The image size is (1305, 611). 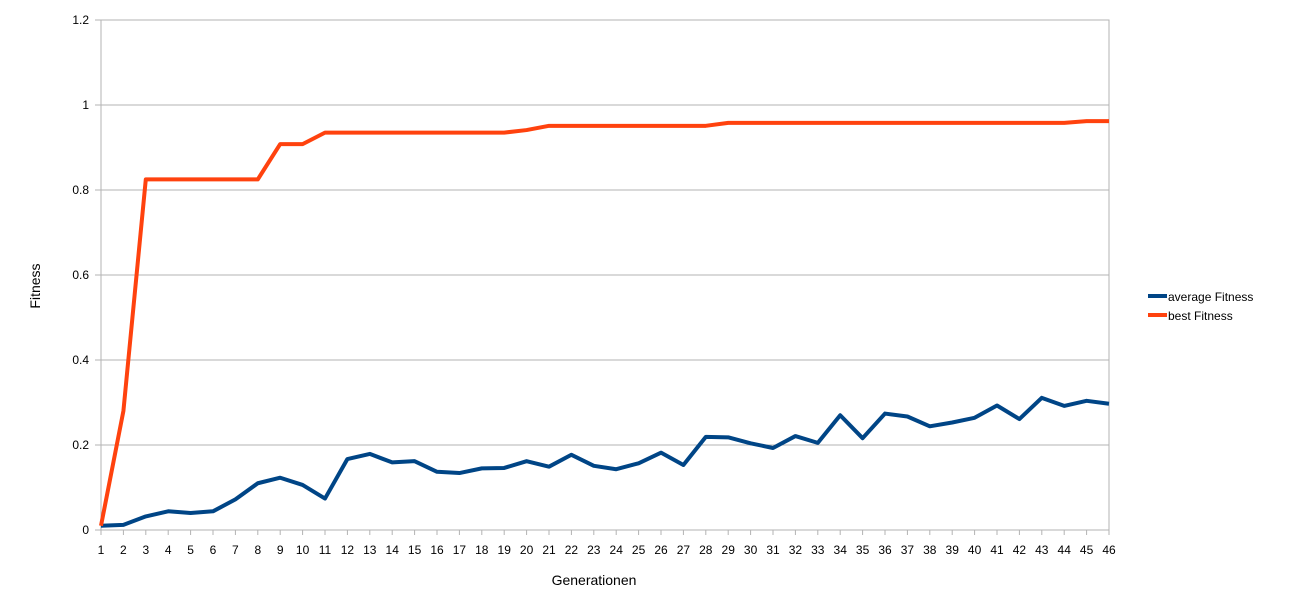 What do you see at coordinates (35, 285) in the screenshot?
I see `y-axis-title: Fitness` at bounding box center [35, 285].